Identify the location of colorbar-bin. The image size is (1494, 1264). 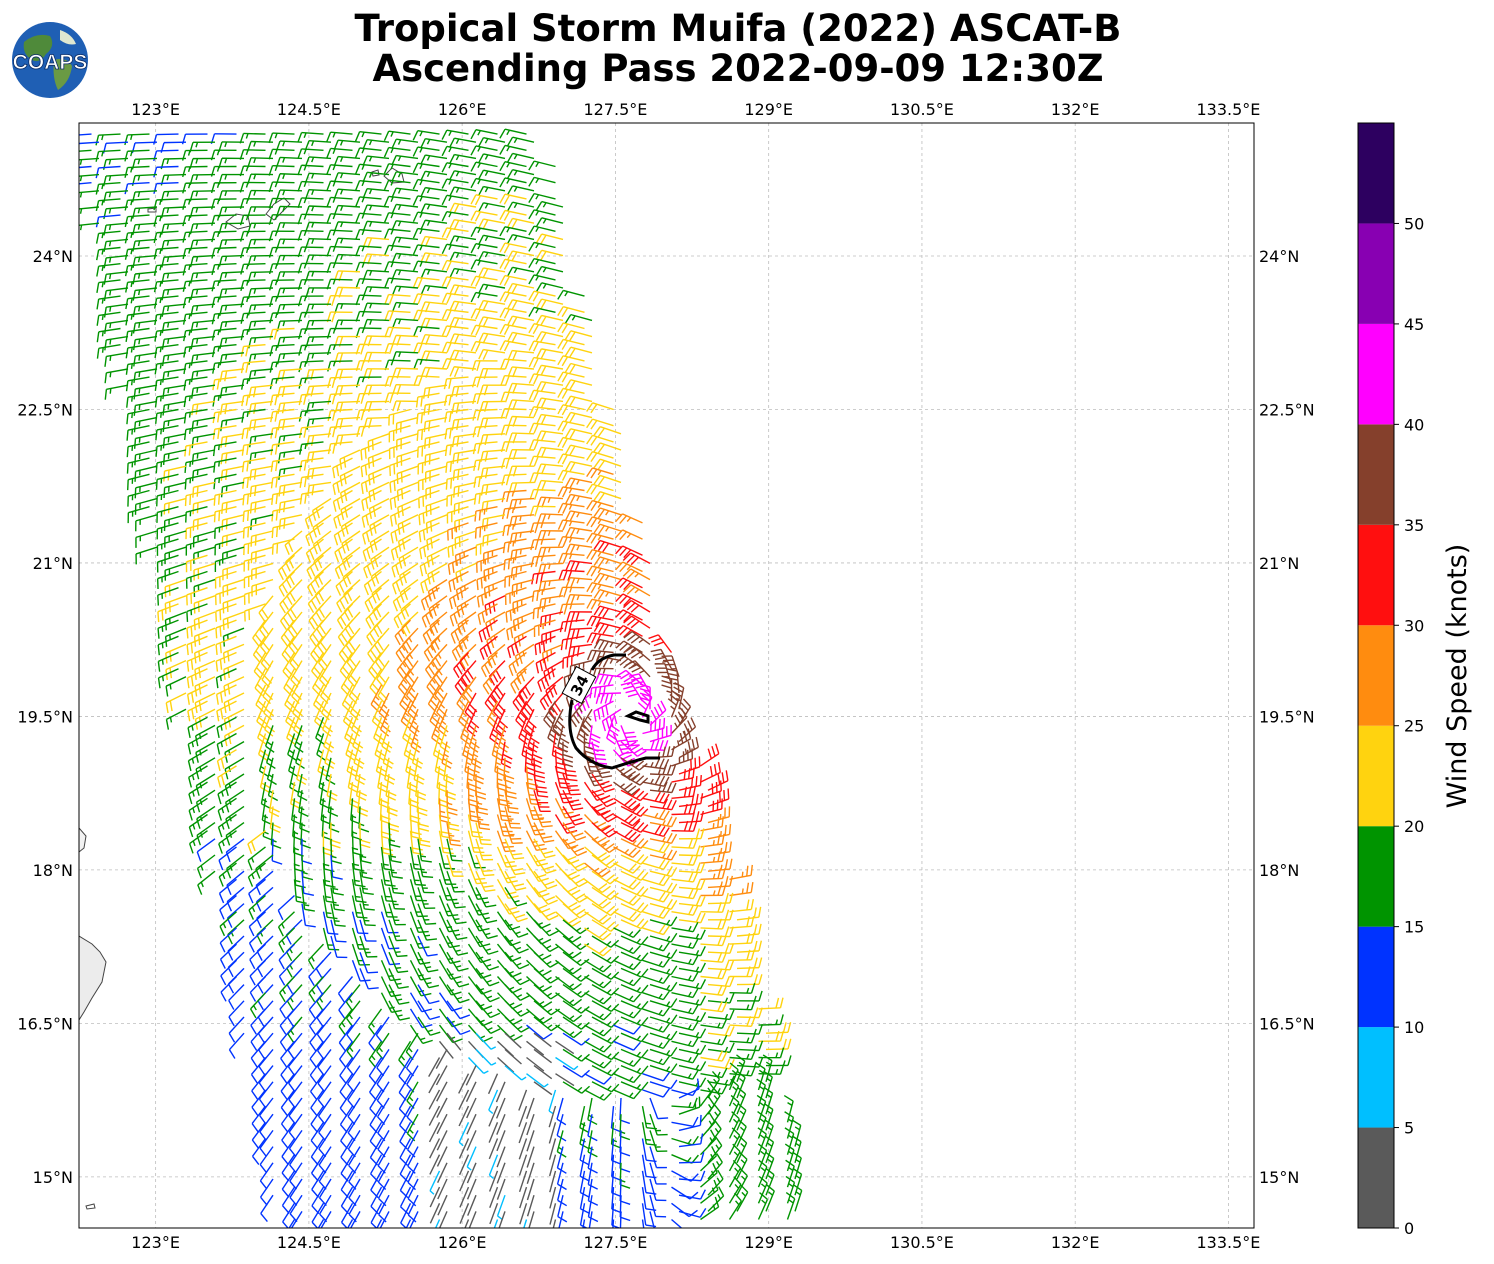
(1376, 675).